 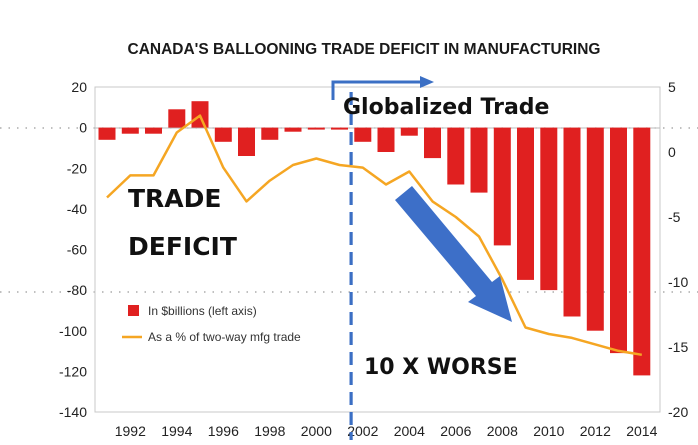 What do you see at coordinates (177, 118) in the screenshot?
I see `bar-1994` at bounding box center [177, 118].